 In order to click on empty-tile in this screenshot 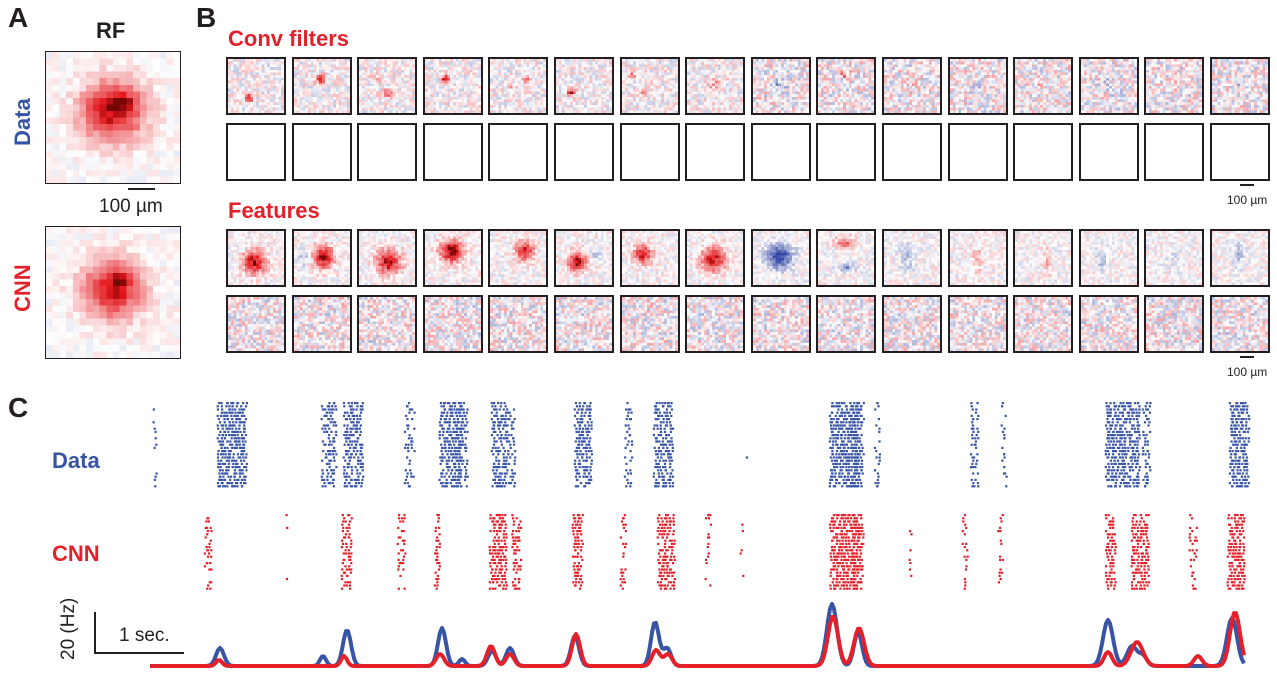, I will do `click(649, 152)`.